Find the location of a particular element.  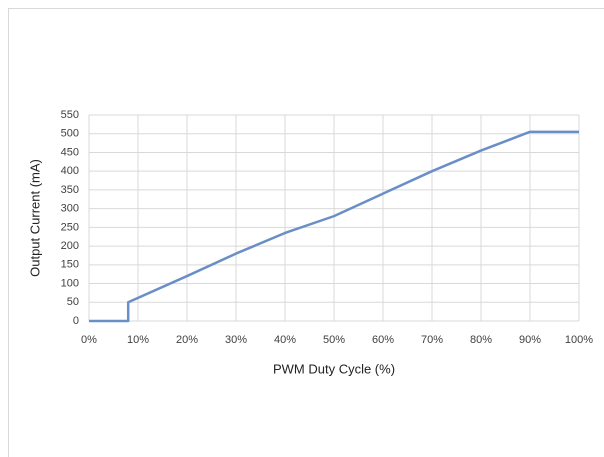

x-tick-label: 40% is located at coordinates (285, 340).